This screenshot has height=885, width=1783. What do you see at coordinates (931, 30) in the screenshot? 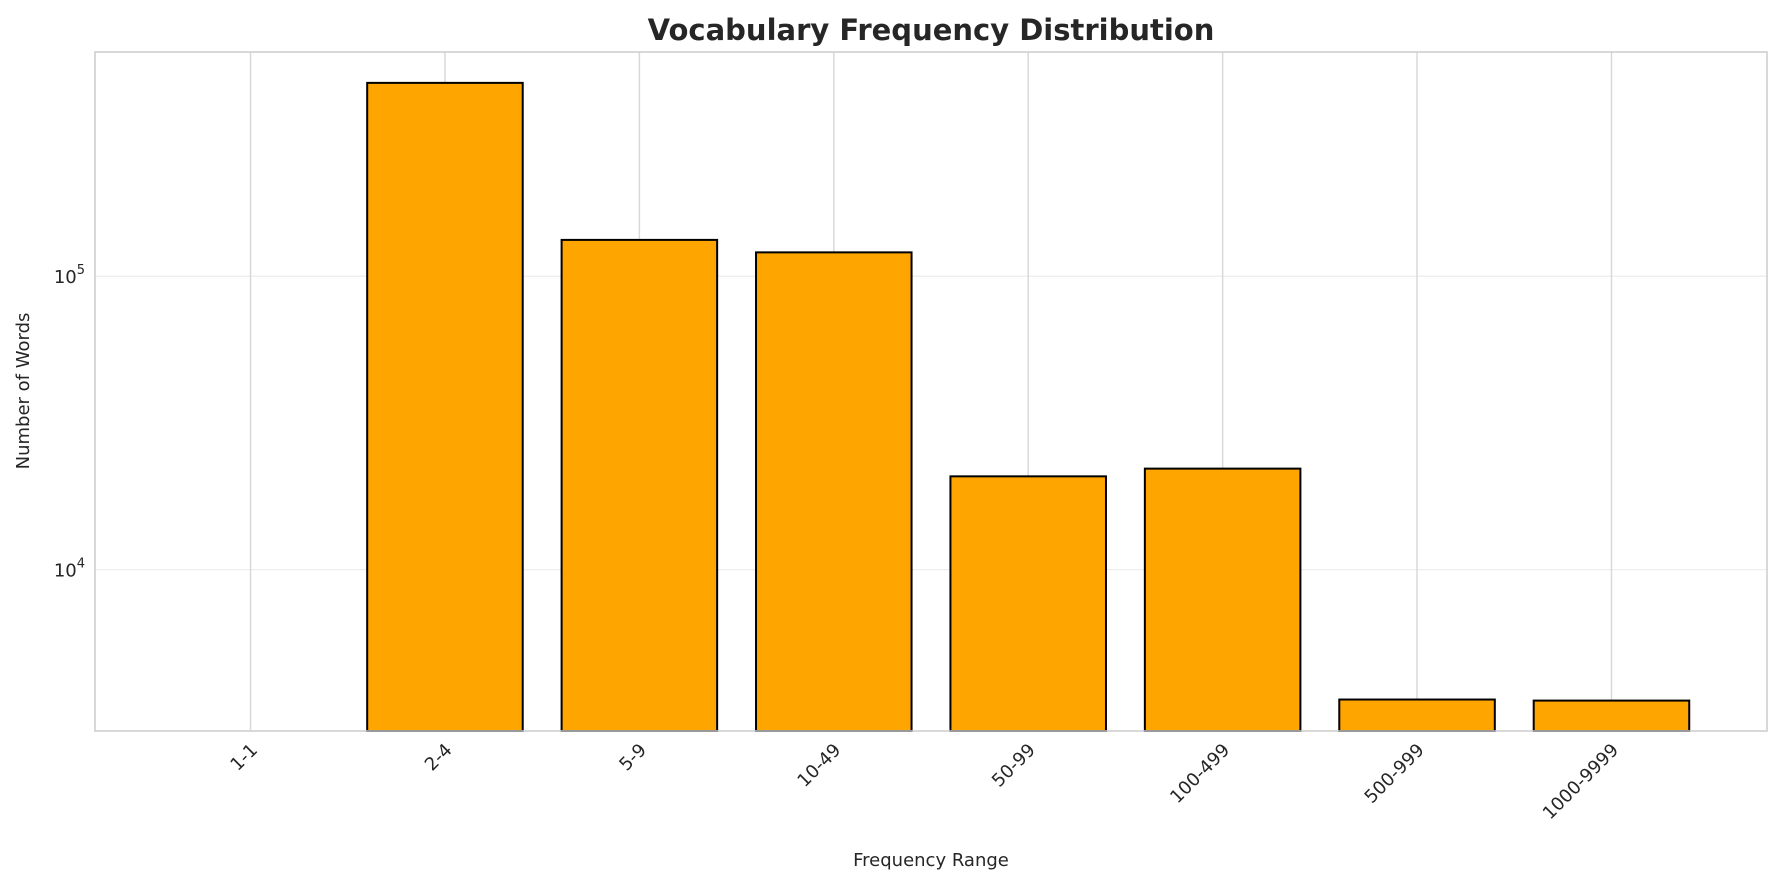
I see `chart-title: Vocabulary Frequency Distribution` at bounding box center [931, 30].